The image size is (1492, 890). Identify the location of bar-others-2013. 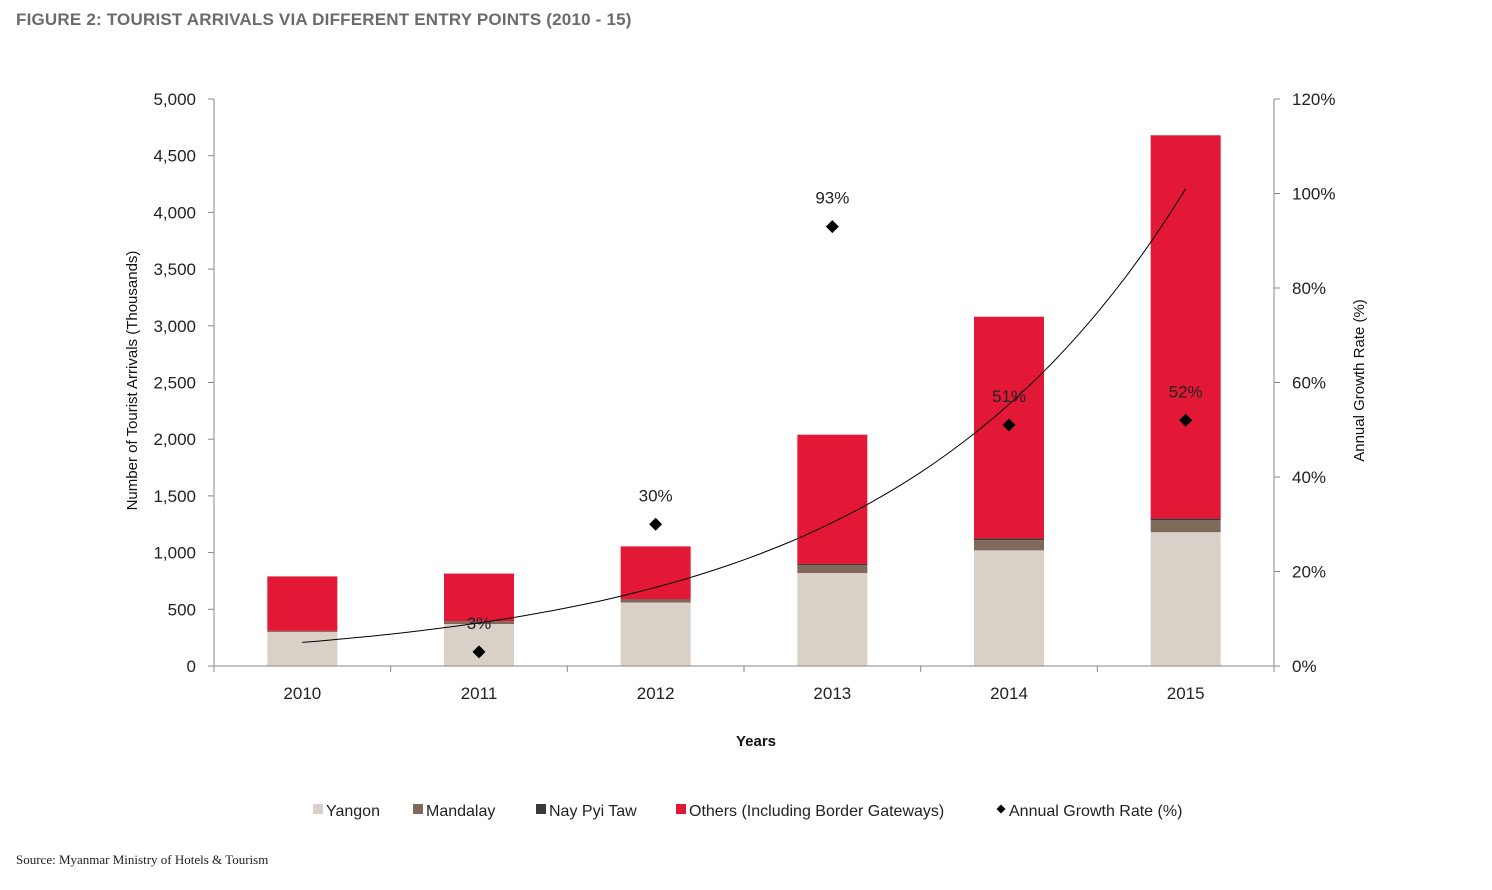
(832, 499).